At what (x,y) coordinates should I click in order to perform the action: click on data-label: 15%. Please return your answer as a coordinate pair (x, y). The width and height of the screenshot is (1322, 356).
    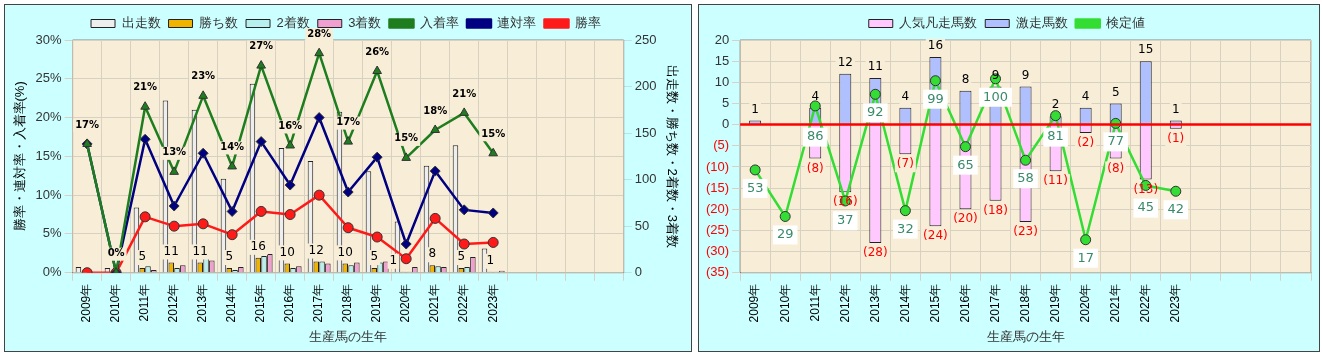
    Looking at the image, I should click on (406, 138).